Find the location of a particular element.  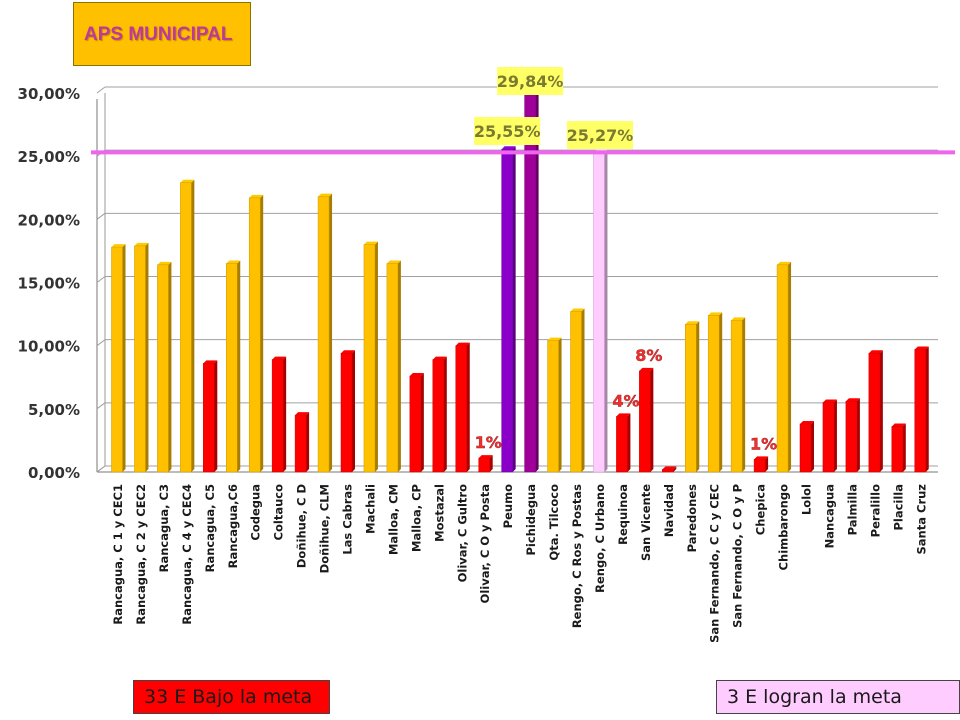

x-tick-label: Navidad is located at coordinates (669, 510).